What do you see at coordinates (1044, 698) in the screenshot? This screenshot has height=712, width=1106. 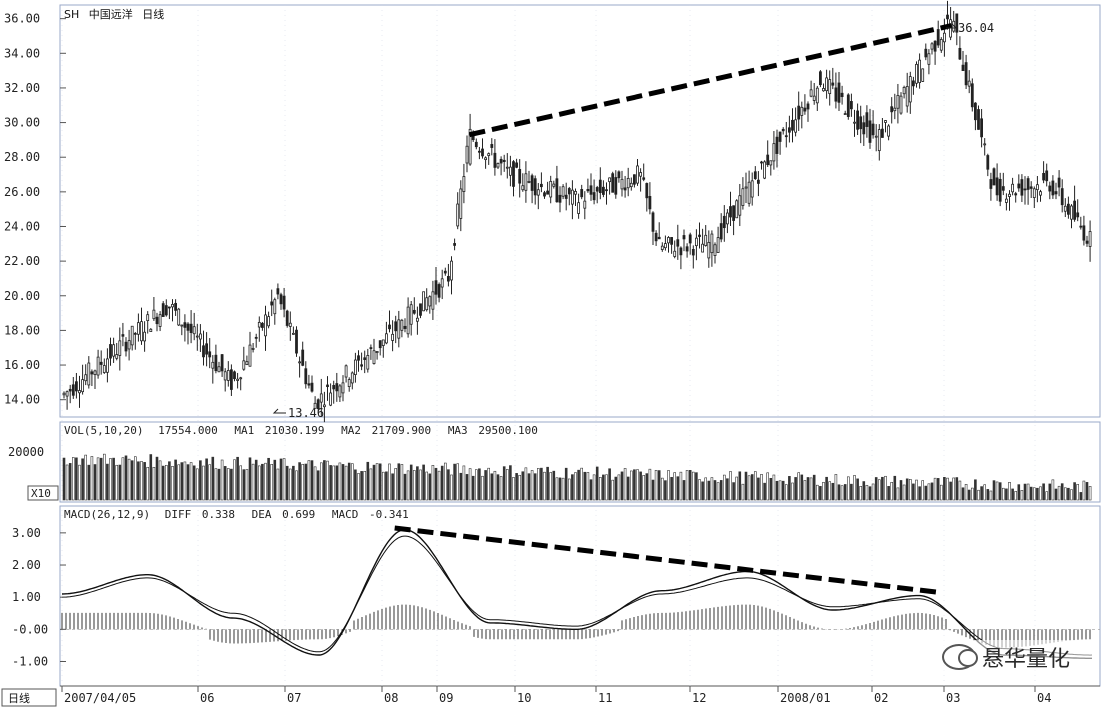 I see `x-tick-label: 04` at bounding box center [1044, 698].